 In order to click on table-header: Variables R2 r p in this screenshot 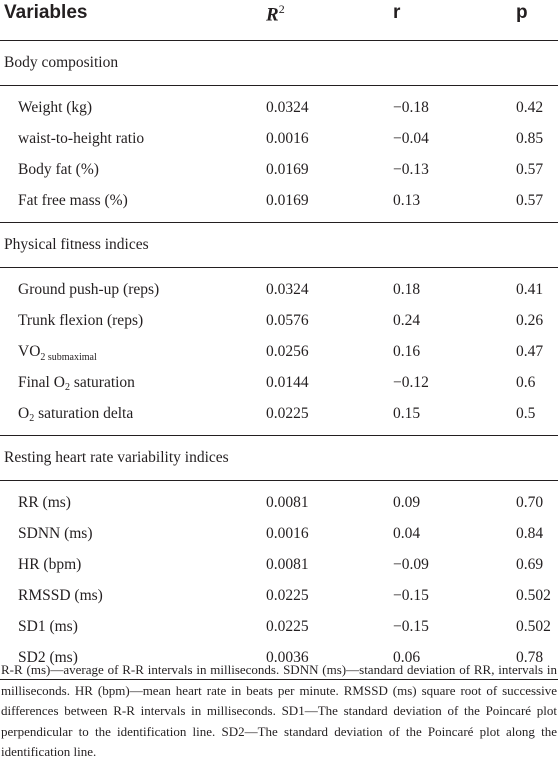, I will do `click(279, 20)`.